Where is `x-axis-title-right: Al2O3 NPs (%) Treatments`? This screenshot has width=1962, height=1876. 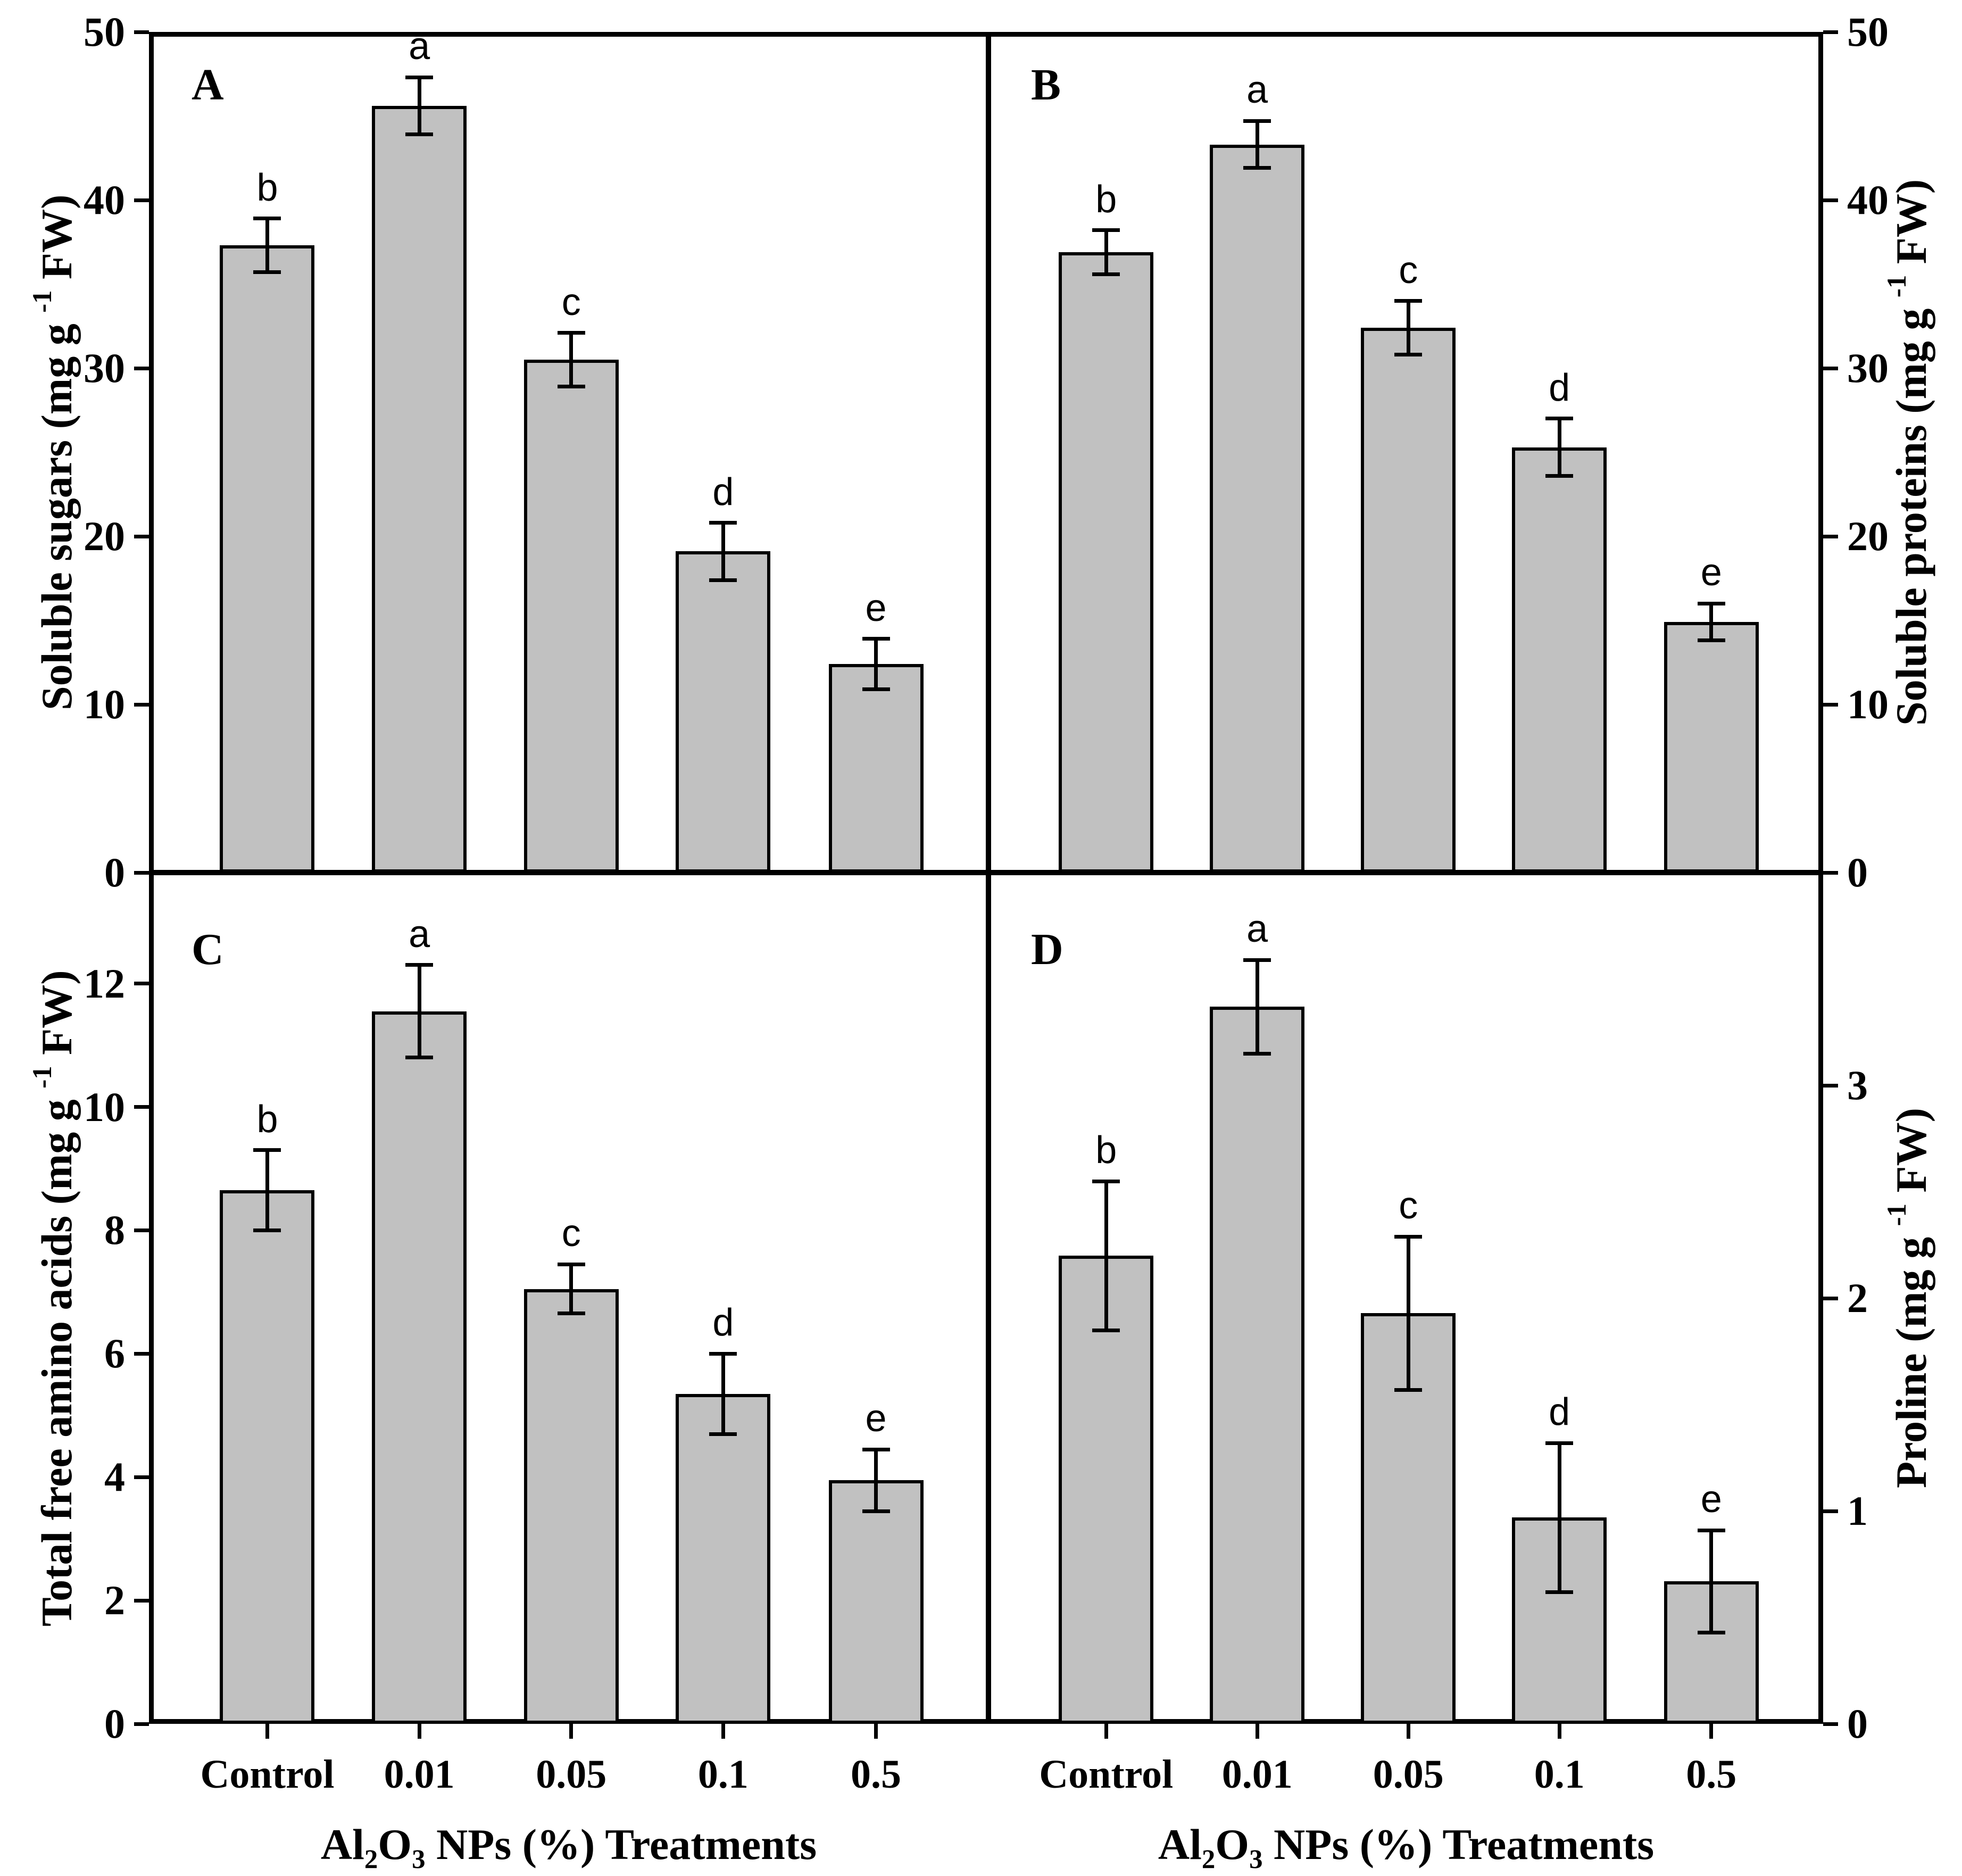
x-axis-title-right: Al2O3 NPs (%) Treatments is located at coordinates (1406, 1847).